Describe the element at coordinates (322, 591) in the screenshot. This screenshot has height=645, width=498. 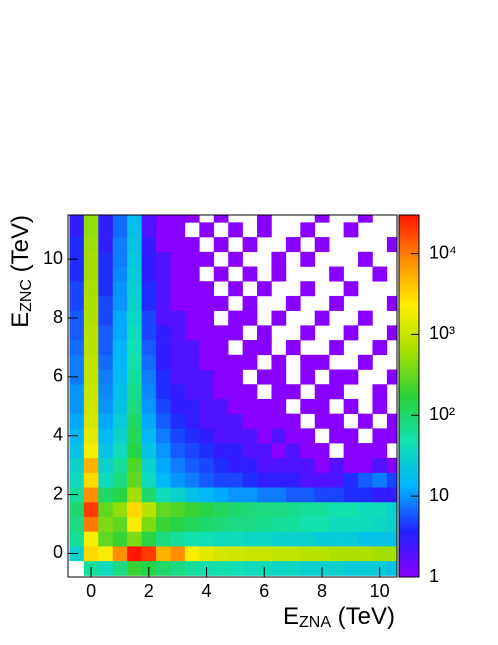
I see `x-tick-label: 8` at that location.